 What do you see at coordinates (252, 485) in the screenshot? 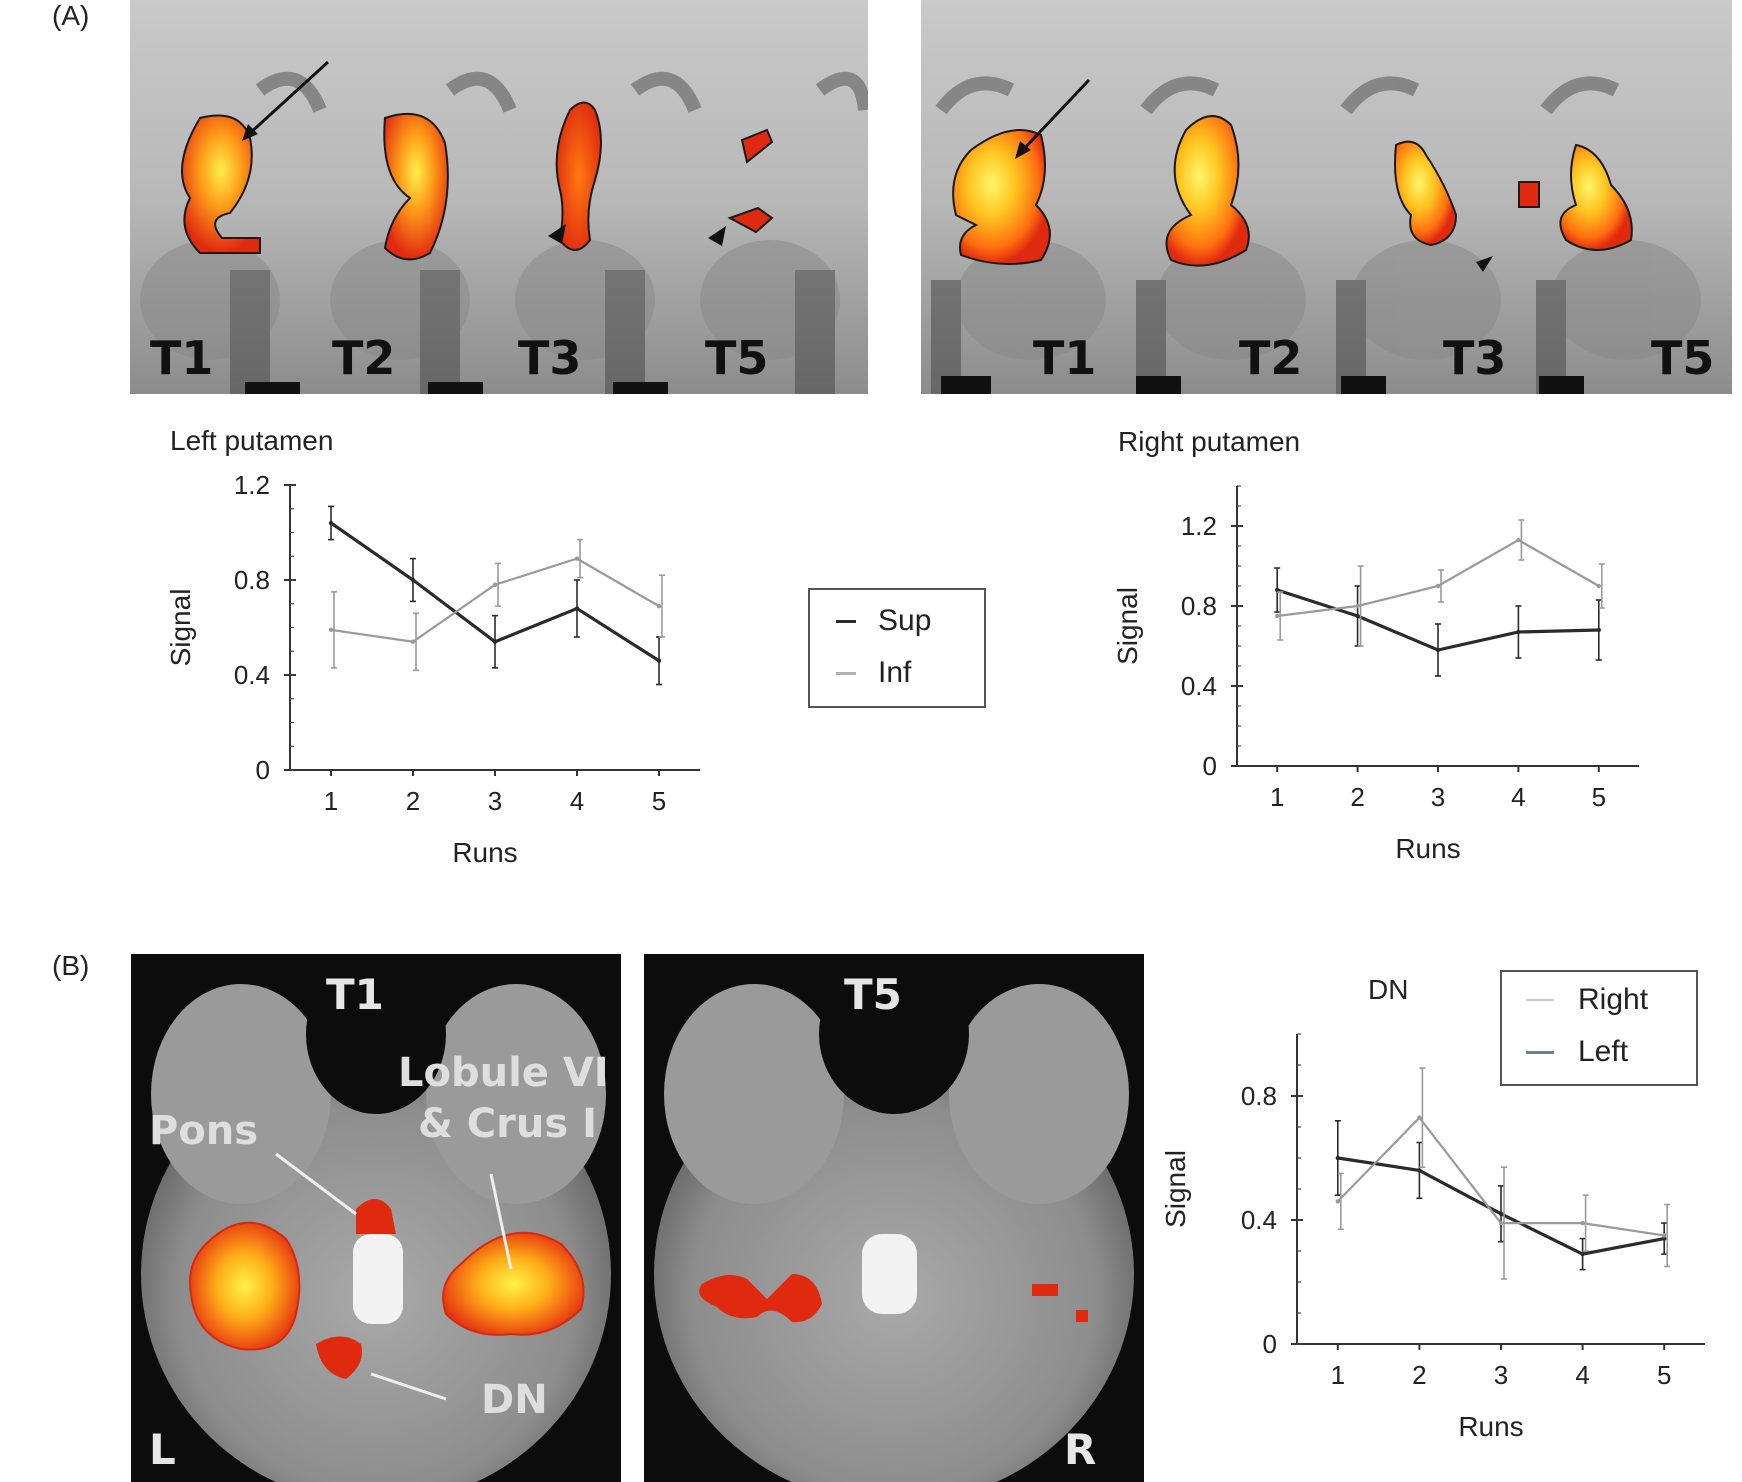
I see `left-putamen-ytick-label: 1.2` at bounding box center [252, 485].